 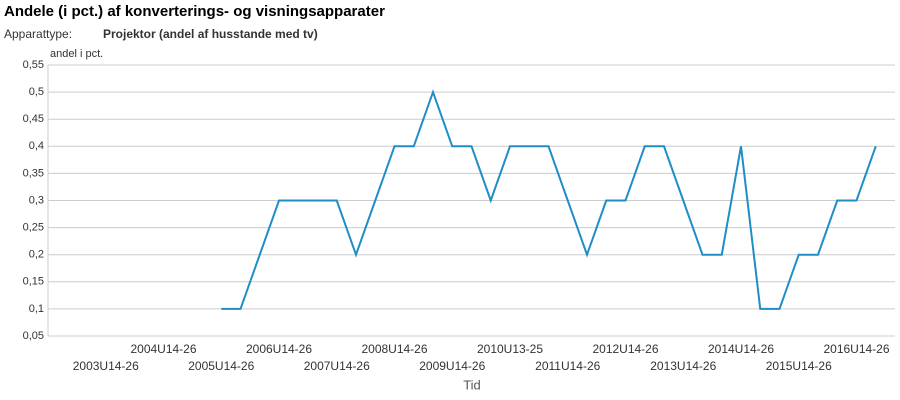 I want to click on y-tick-label: 0,55, so click(x=33, y=65).